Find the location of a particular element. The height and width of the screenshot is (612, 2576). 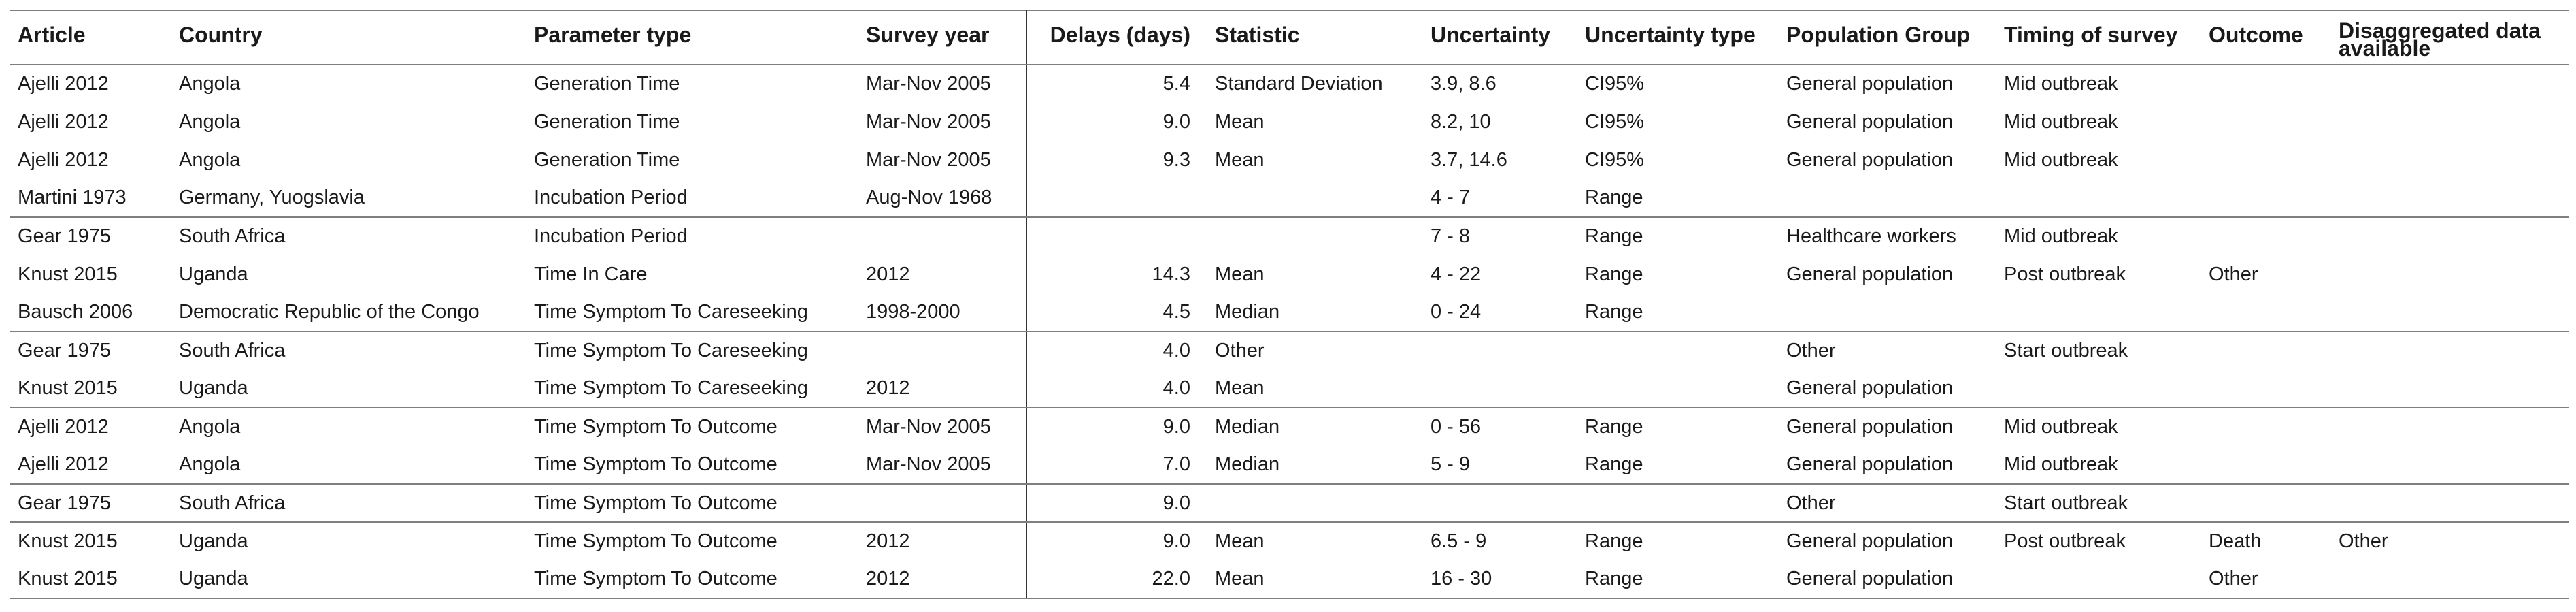

cell-disaggregated-data: Other is located at coordinates (2363, 541).